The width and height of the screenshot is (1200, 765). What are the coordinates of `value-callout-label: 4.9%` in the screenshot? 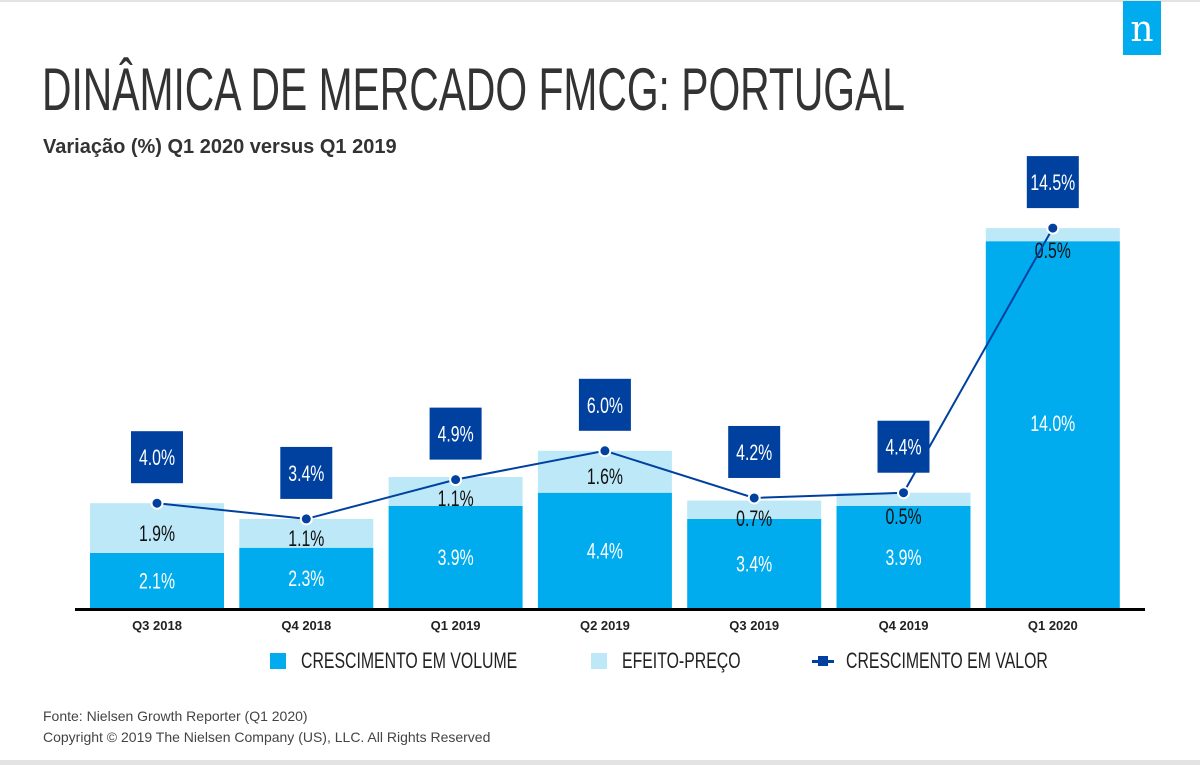 It's located at (456, 435).